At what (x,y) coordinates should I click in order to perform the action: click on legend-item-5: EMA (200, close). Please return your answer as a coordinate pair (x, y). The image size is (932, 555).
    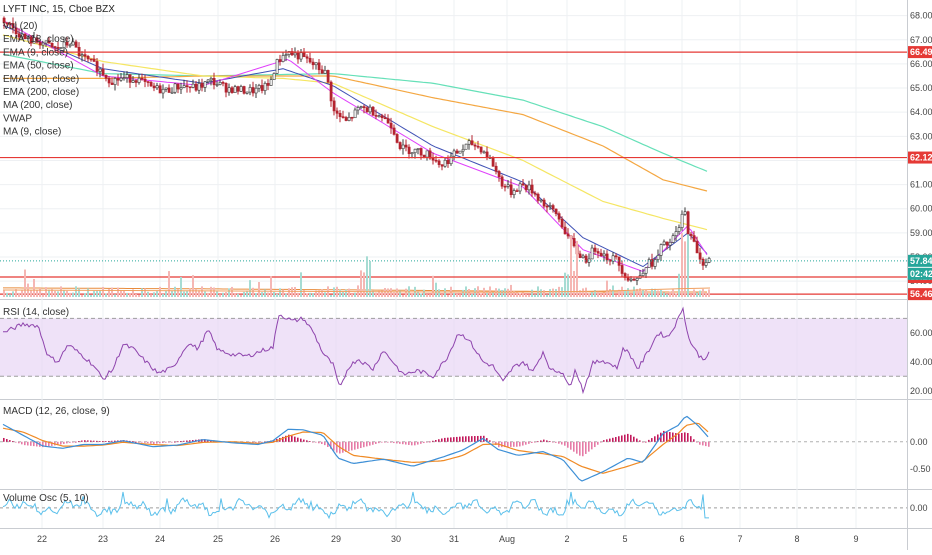
    Looking at the image, I should click on (41, 92).